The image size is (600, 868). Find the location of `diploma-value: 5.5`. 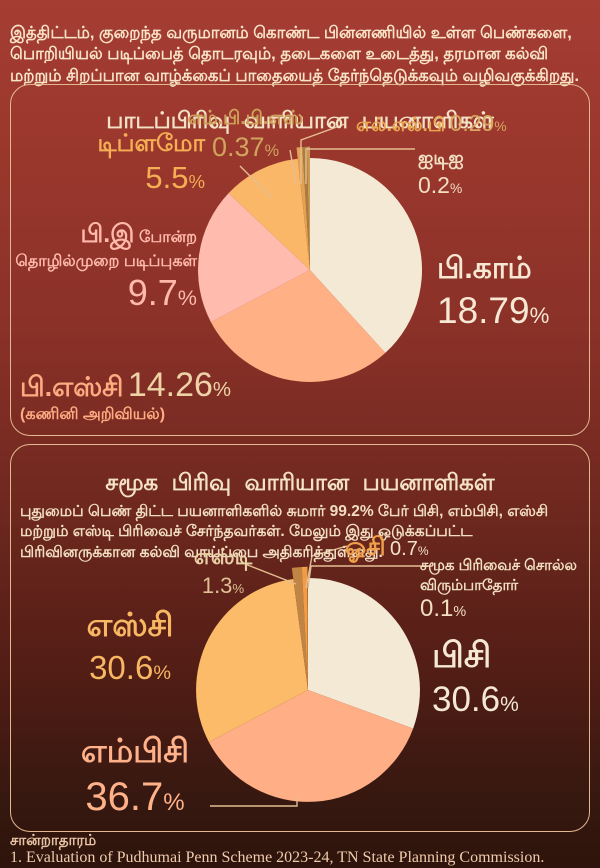

diploma-value: 5.5 is located at coordinates (167, 177).